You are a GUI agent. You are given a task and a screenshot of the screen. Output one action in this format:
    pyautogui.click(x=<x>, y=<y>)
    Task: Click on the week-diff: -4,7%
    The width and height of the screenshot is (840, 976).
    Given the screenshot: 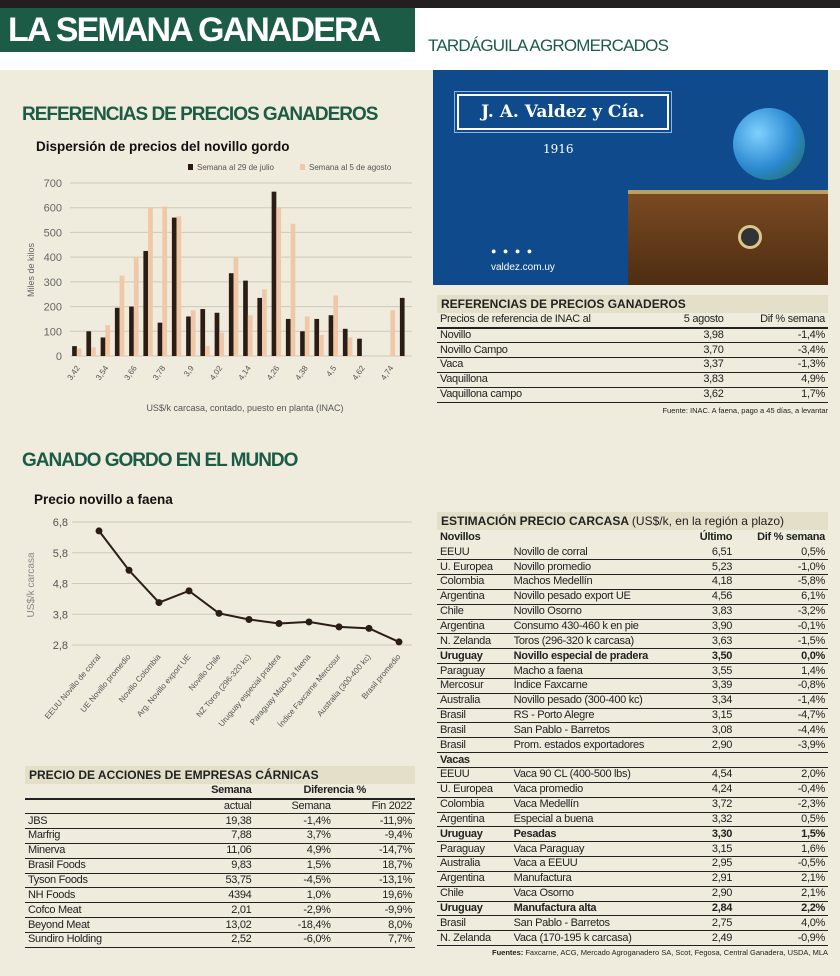 What is the action you would take?
    pyautogui.click(x=781, y=716)
    